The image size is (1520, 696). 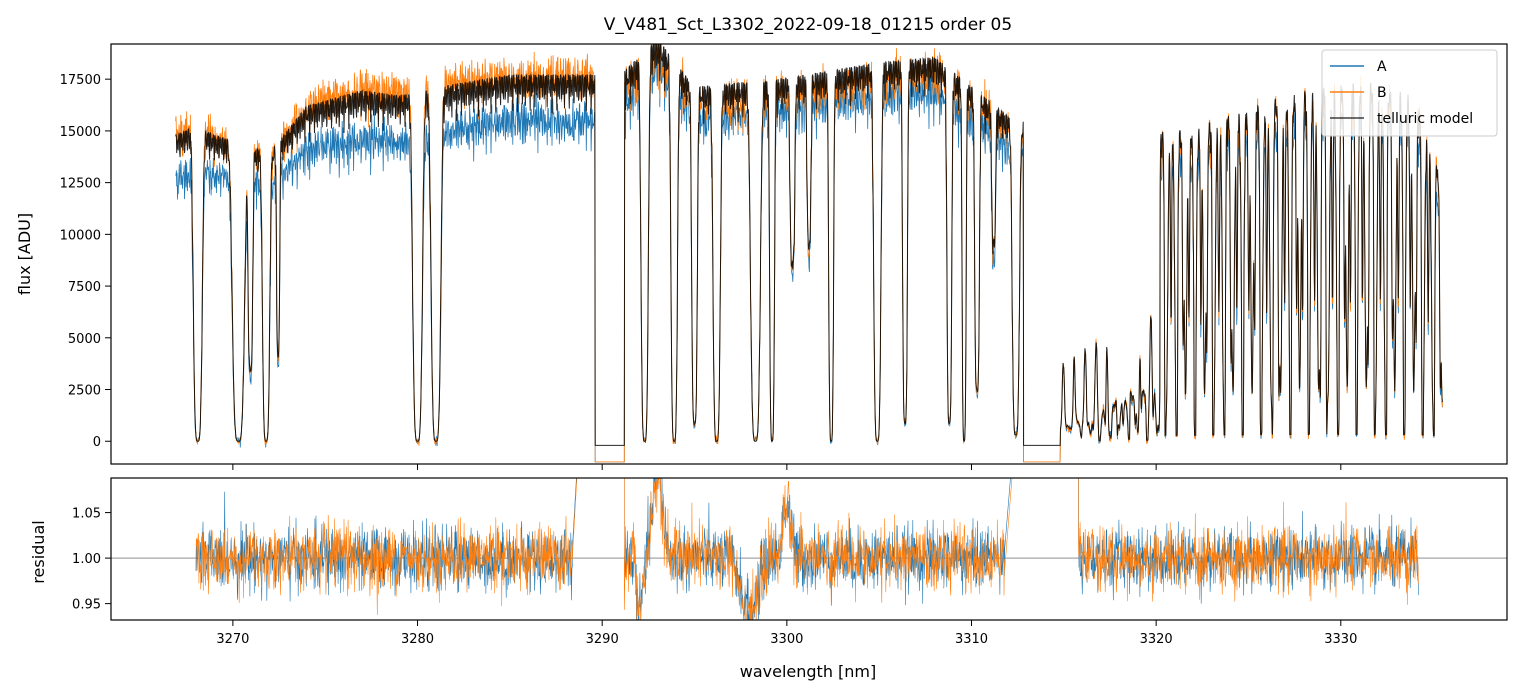 What do you see at coordinates (786, 639) in the screenshot?
I see `bottom-x-tick-label: 3300` at bounding box center [786, 639].